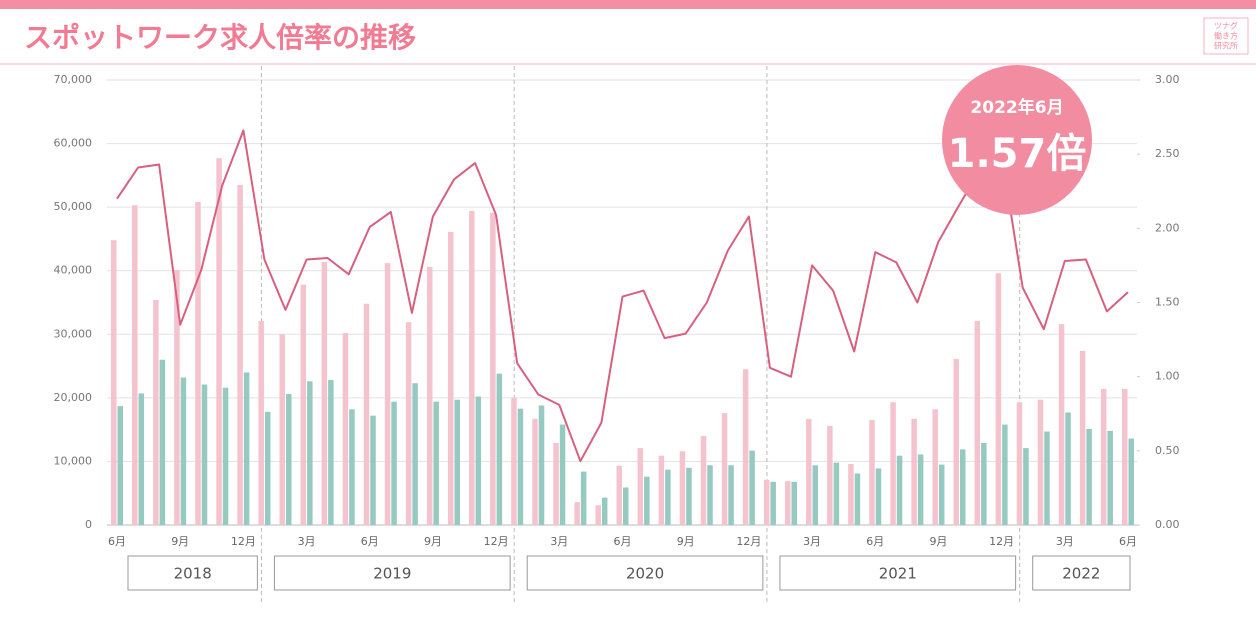 The image size is (1256, 623). I want to click on year-label: 2018, so click(193, 574).